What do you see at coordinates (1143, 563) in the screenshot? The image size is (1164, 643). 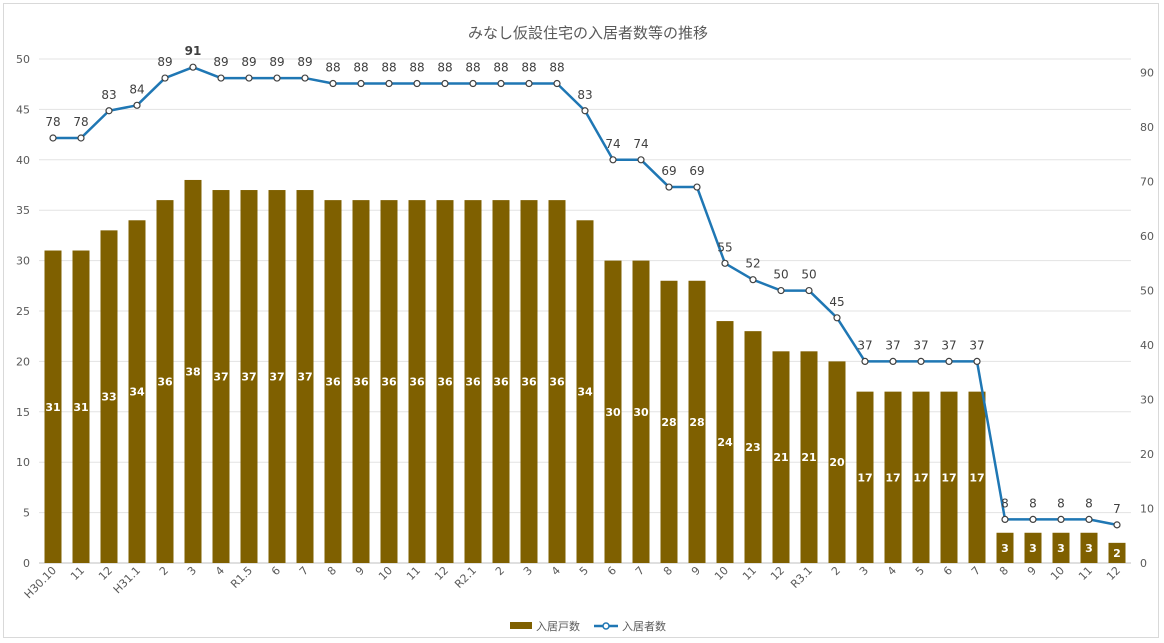 I see `right-axis-tick-label: 0` at bounding box center [1143, 563].